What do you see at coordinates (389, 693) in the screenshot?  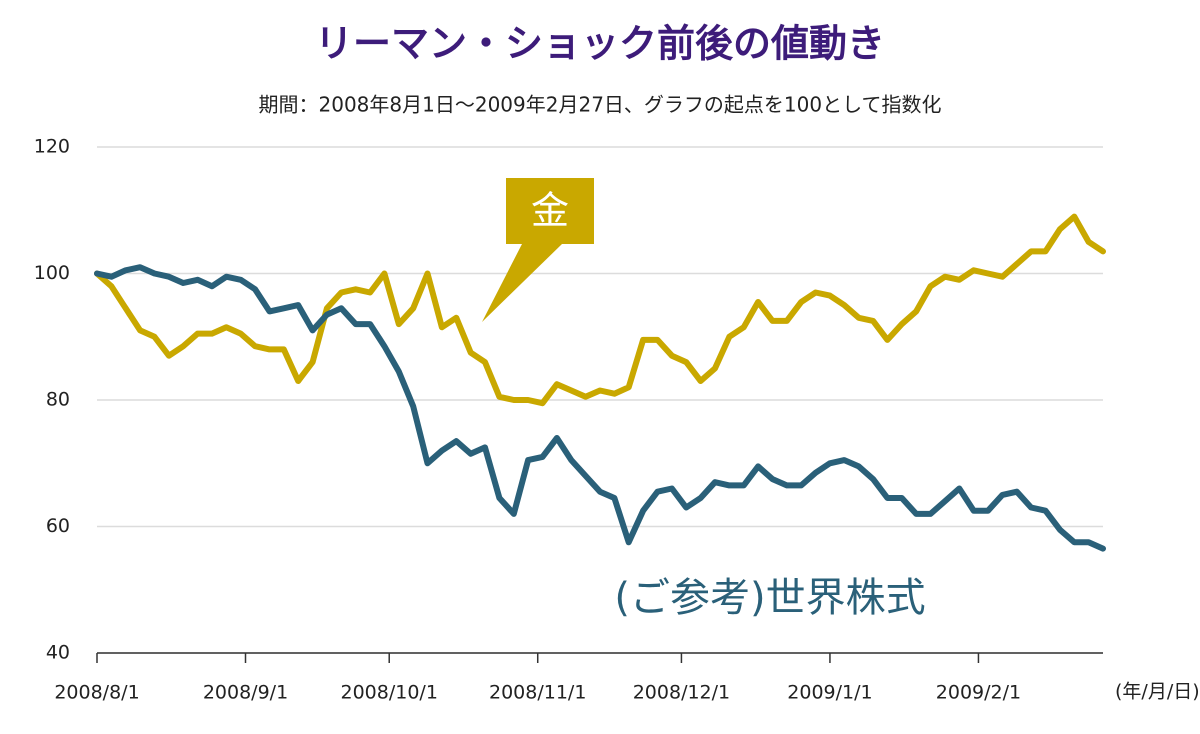 I see `x-tick-label: 2008/10/1` at bounding box center [389, 693].